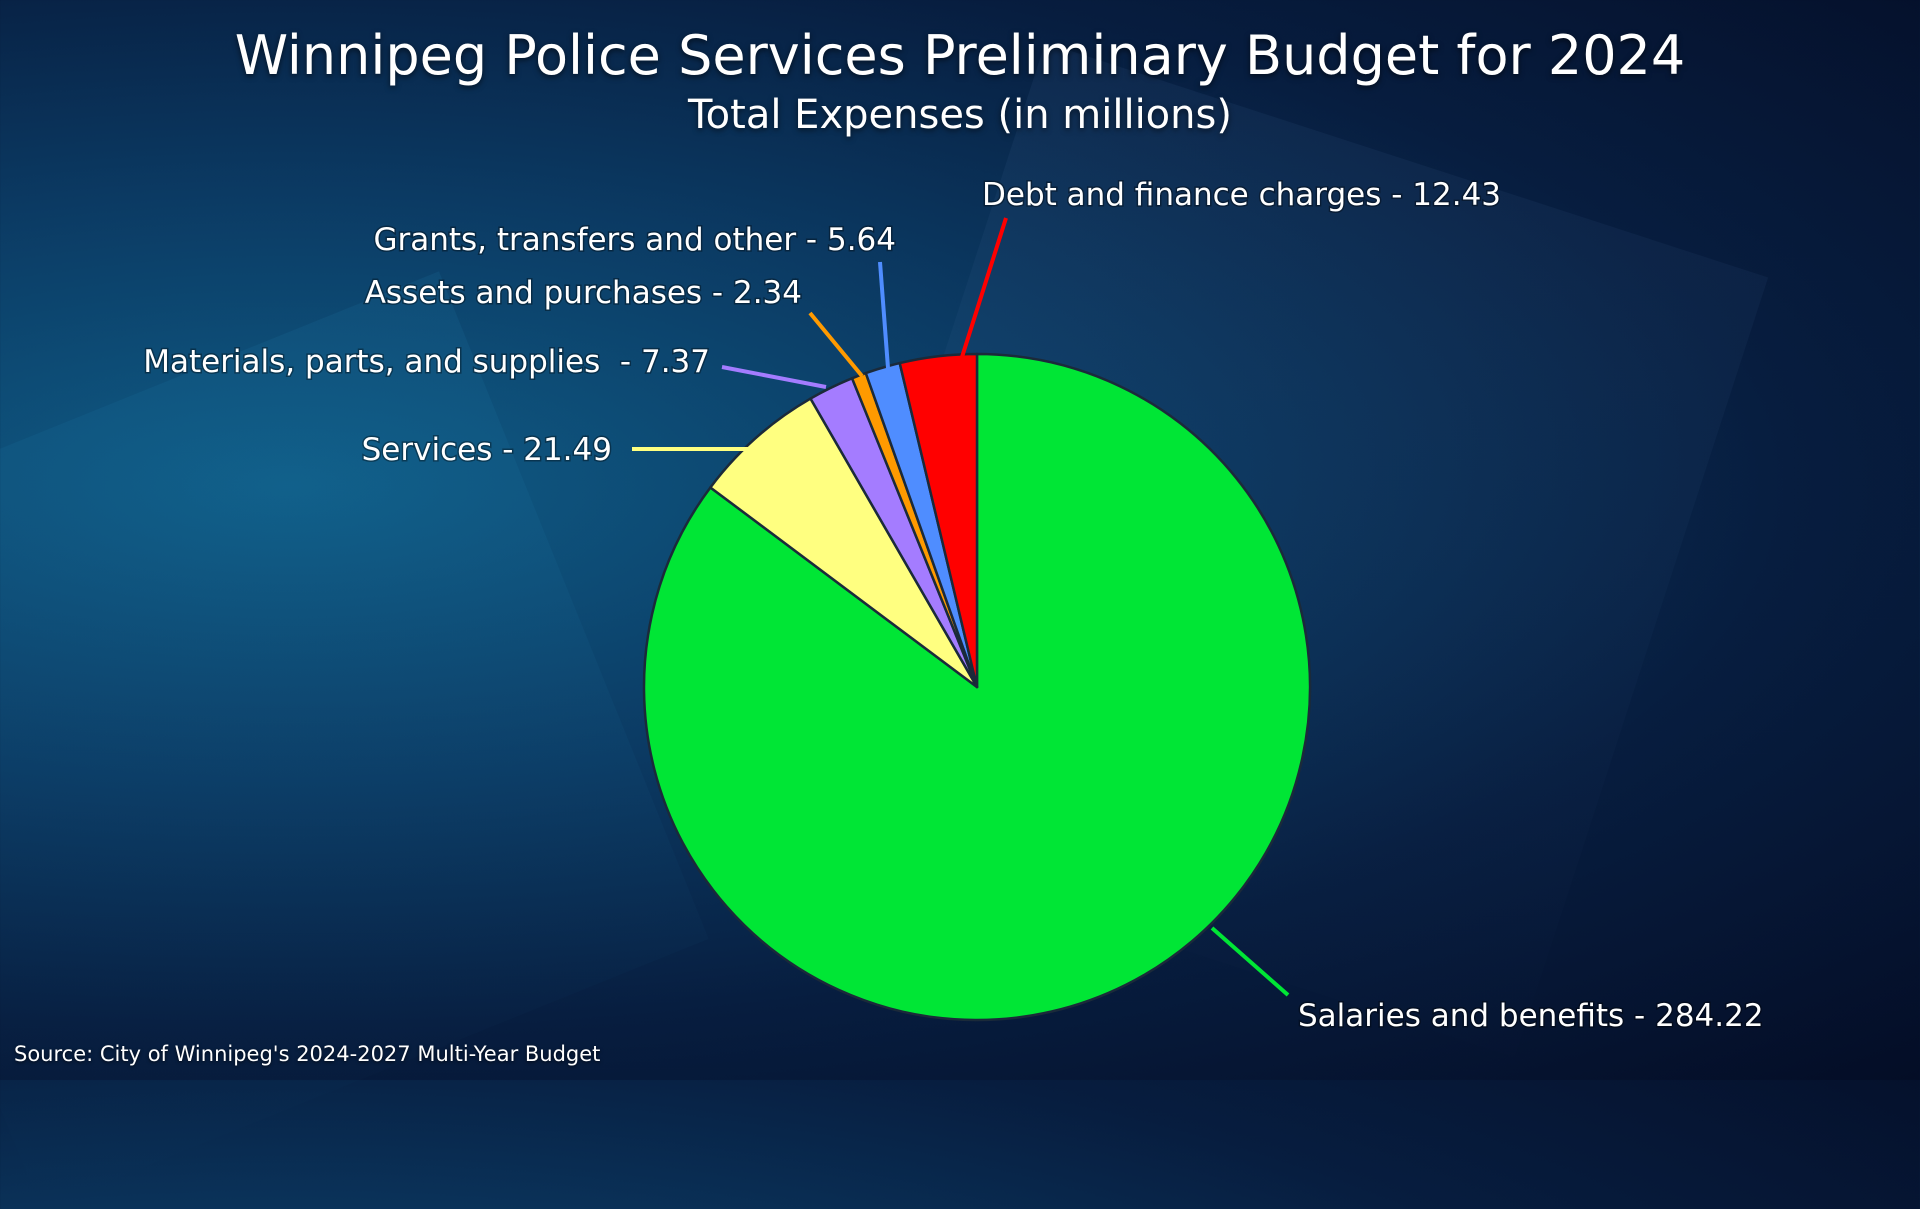 This screenshot has width=1920, height=1209. Describe the element at coordinates (844, 543) in the screenshot. I see `pie-slice-services` at that location.